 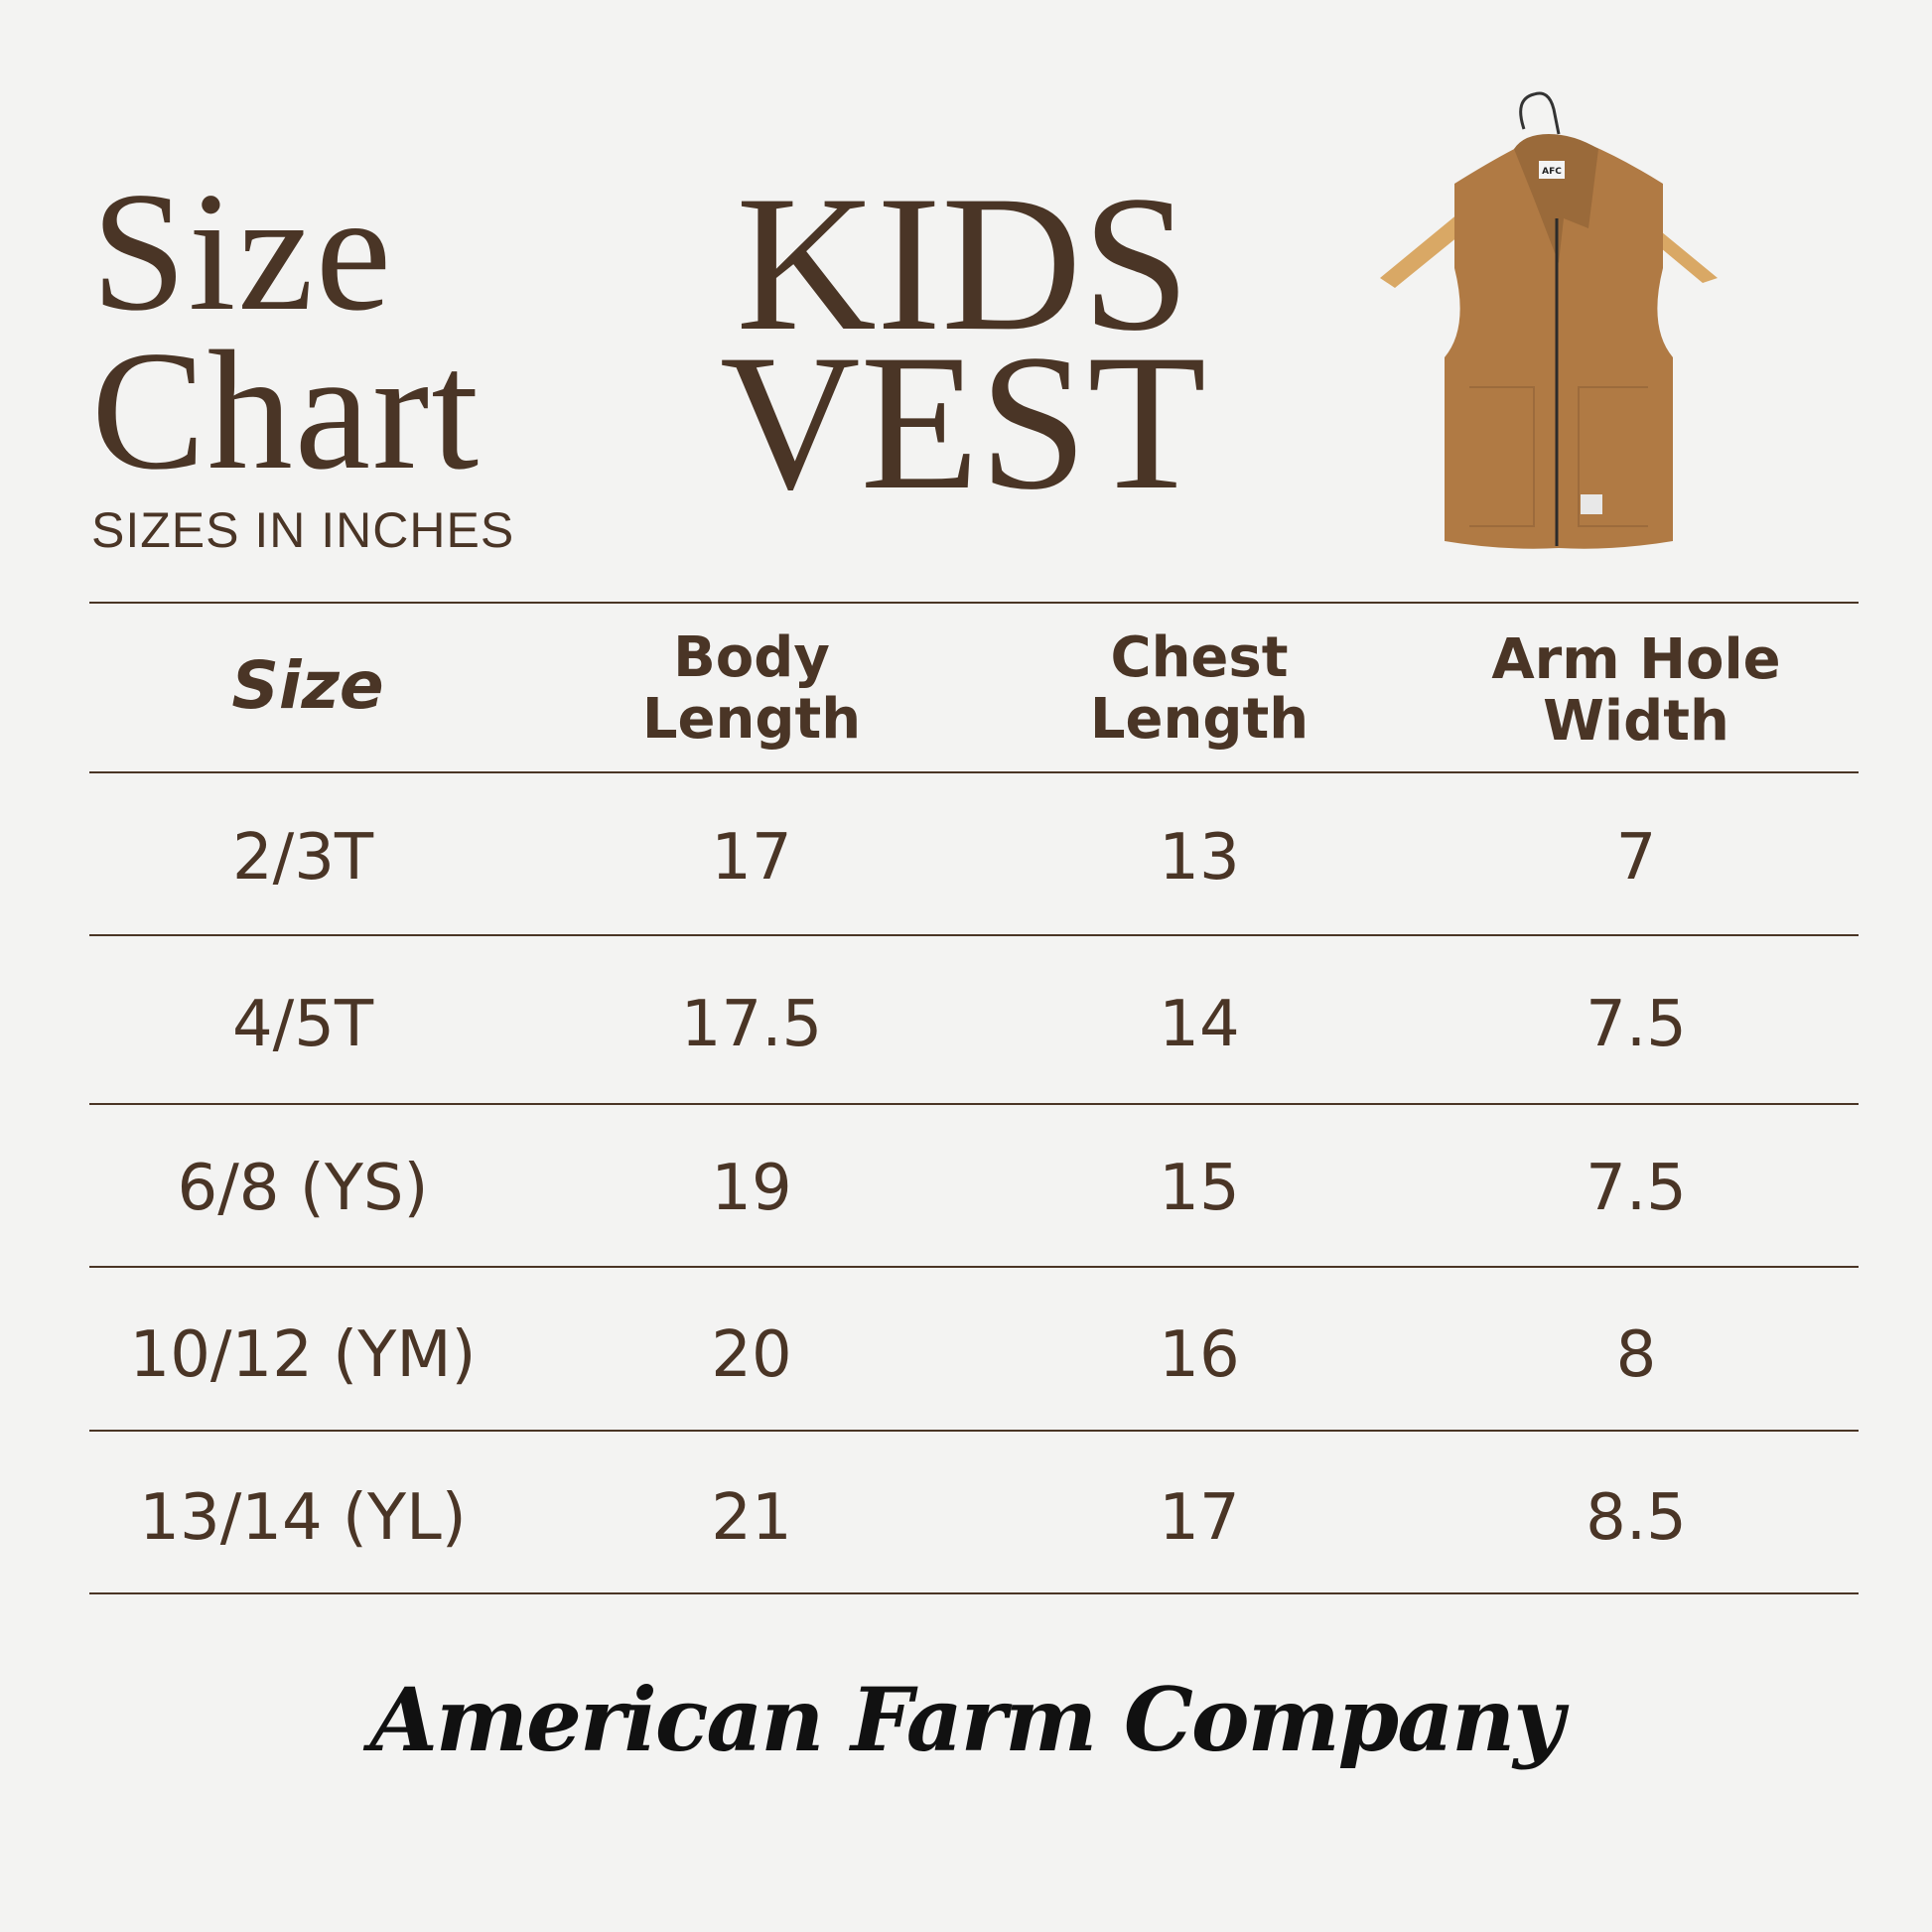 I want to click on table-cell: 21, so click(x=752, y=1518).